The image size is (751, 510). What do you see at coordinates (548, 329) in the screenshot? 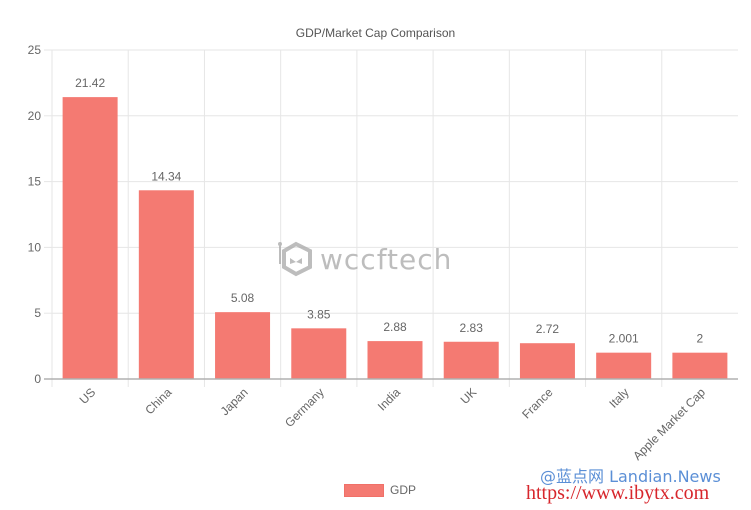
I see `data-label: 2.72` at bounding box center [548, 329].